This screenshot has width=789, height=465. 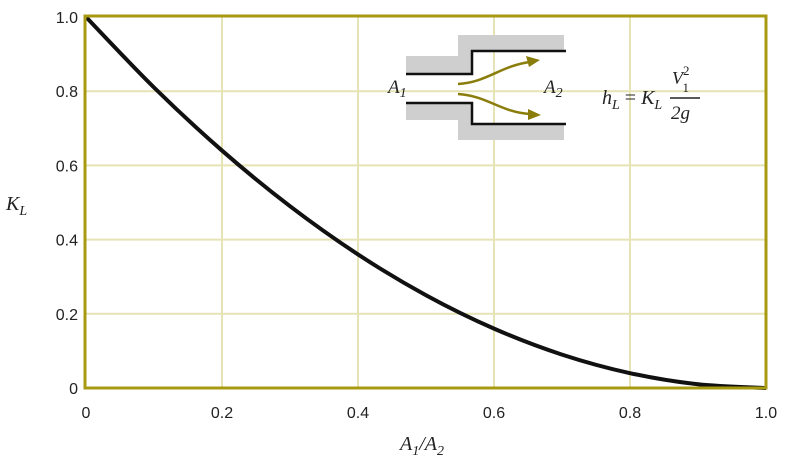 What do you see at coordinates (494, 413) in the screenshot?
I see `x-tick-label: 0.6` at bounding box center [494, 413].